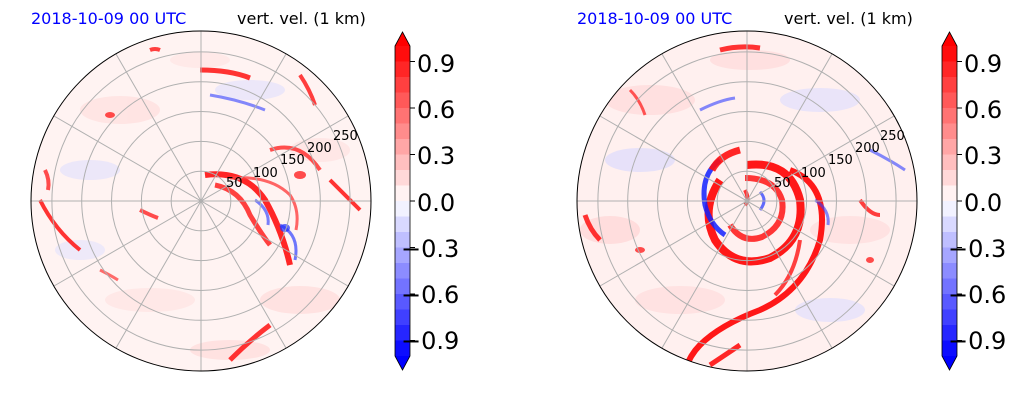 The width and height of the screenshot is (1036, 401). What do you see at coordinates (848, 18) in the screenshot?
I see `panel-2-variable-label: vert. vel. (1 km)` at bounding box center [848, 18].